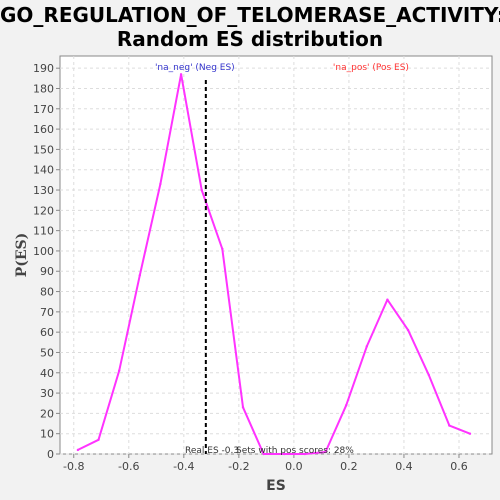 This screenshot has width=500, height=500. What do you see at coordinates (43, 129) in the screenshot?
I see `y-tick-label: 160` at bounding box center [43, 129].